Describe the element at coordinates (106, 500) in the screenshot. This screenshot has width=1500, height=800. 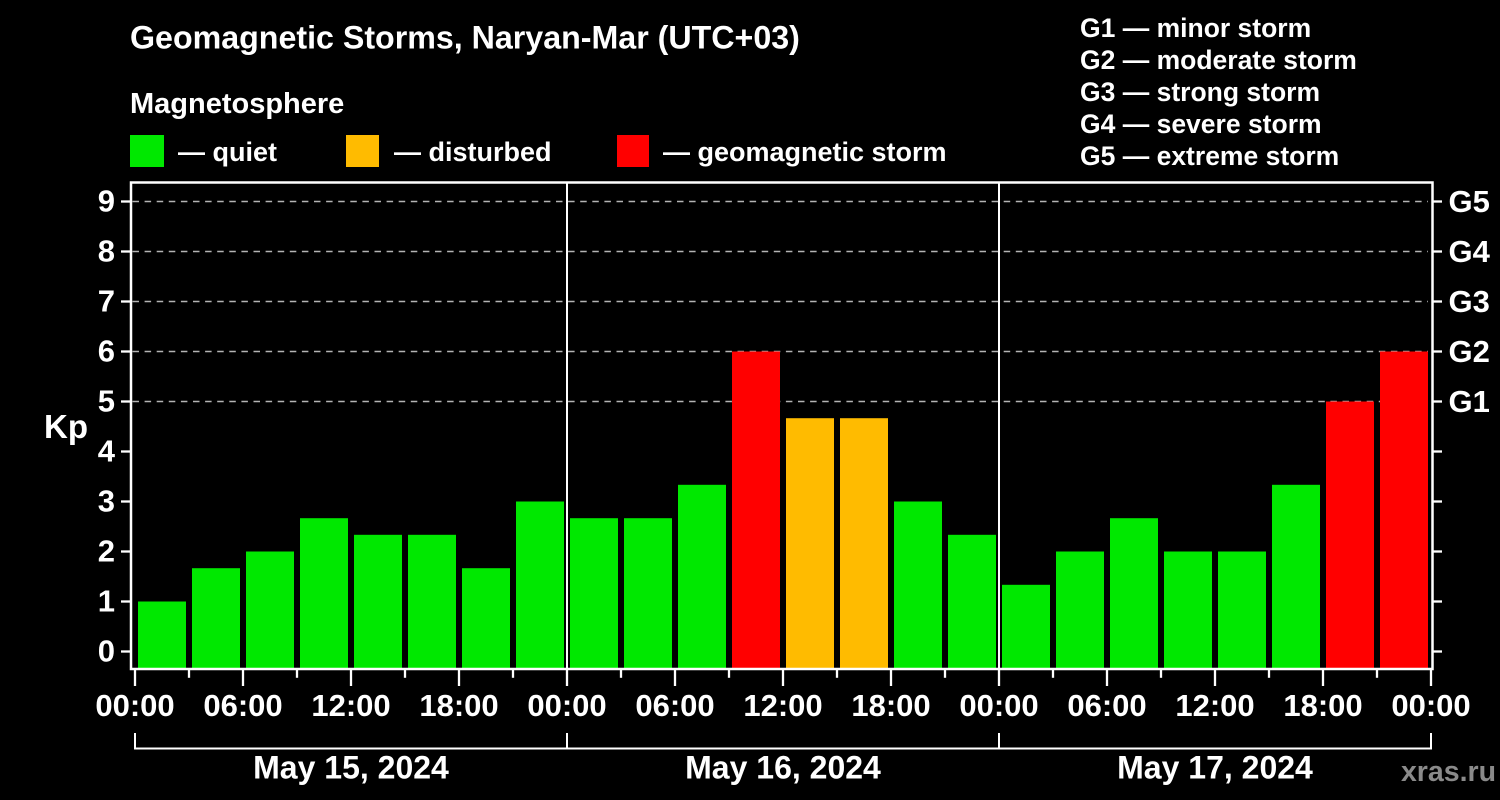
I see `svg-text: 3` at that location.